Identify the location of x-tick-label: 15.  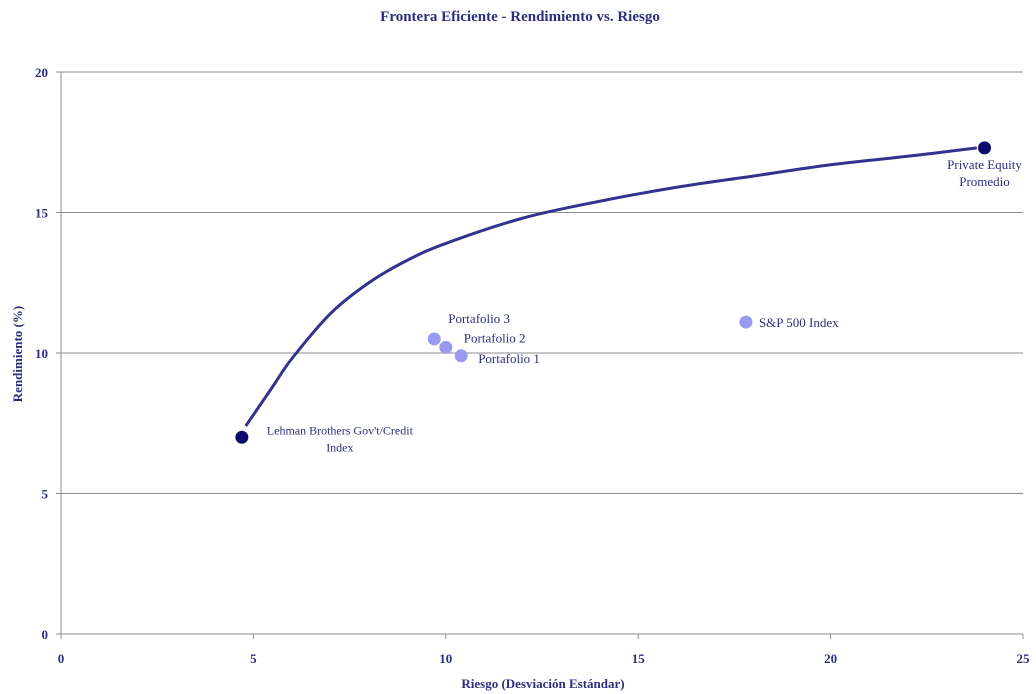
(639, 658).